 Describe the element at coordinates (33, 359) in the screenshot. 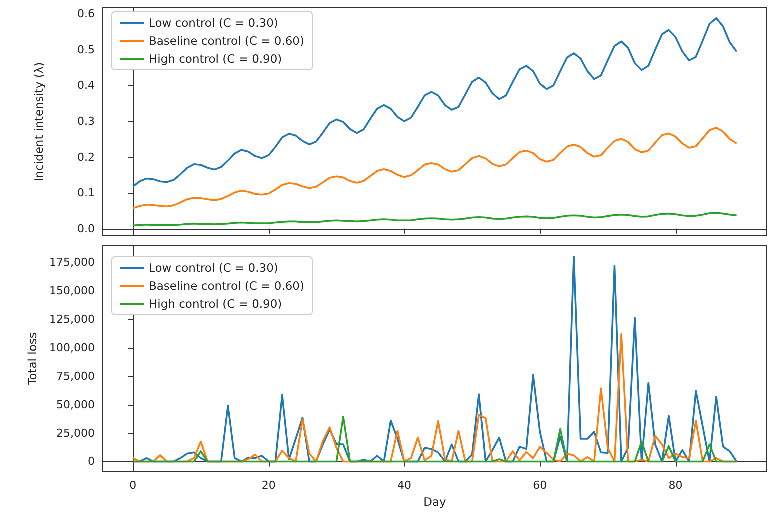

I see `y-axis-title: Total loss` at that location.